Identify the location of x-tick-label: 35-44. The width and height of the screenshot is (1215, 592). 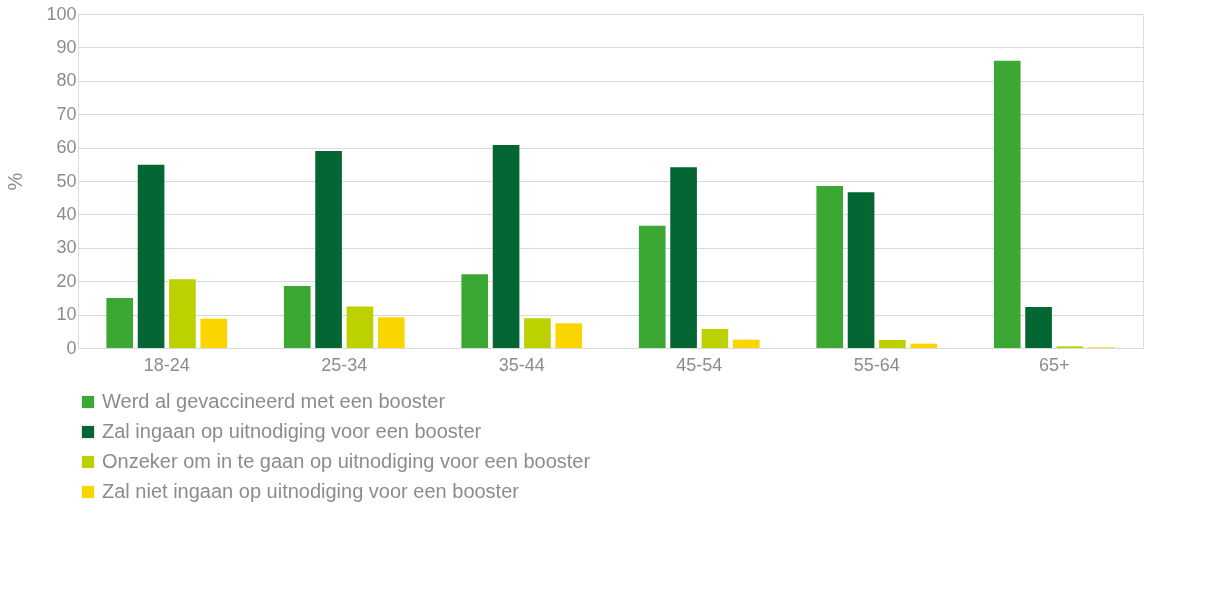
(521, 364).